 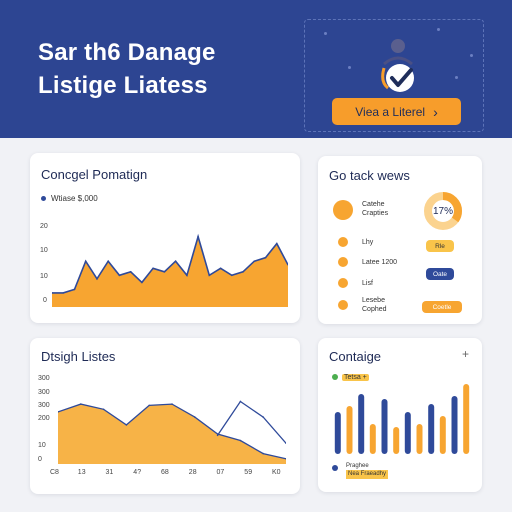 I want to click on chart-legend: Tetsa +, so click(x=350, y=377).